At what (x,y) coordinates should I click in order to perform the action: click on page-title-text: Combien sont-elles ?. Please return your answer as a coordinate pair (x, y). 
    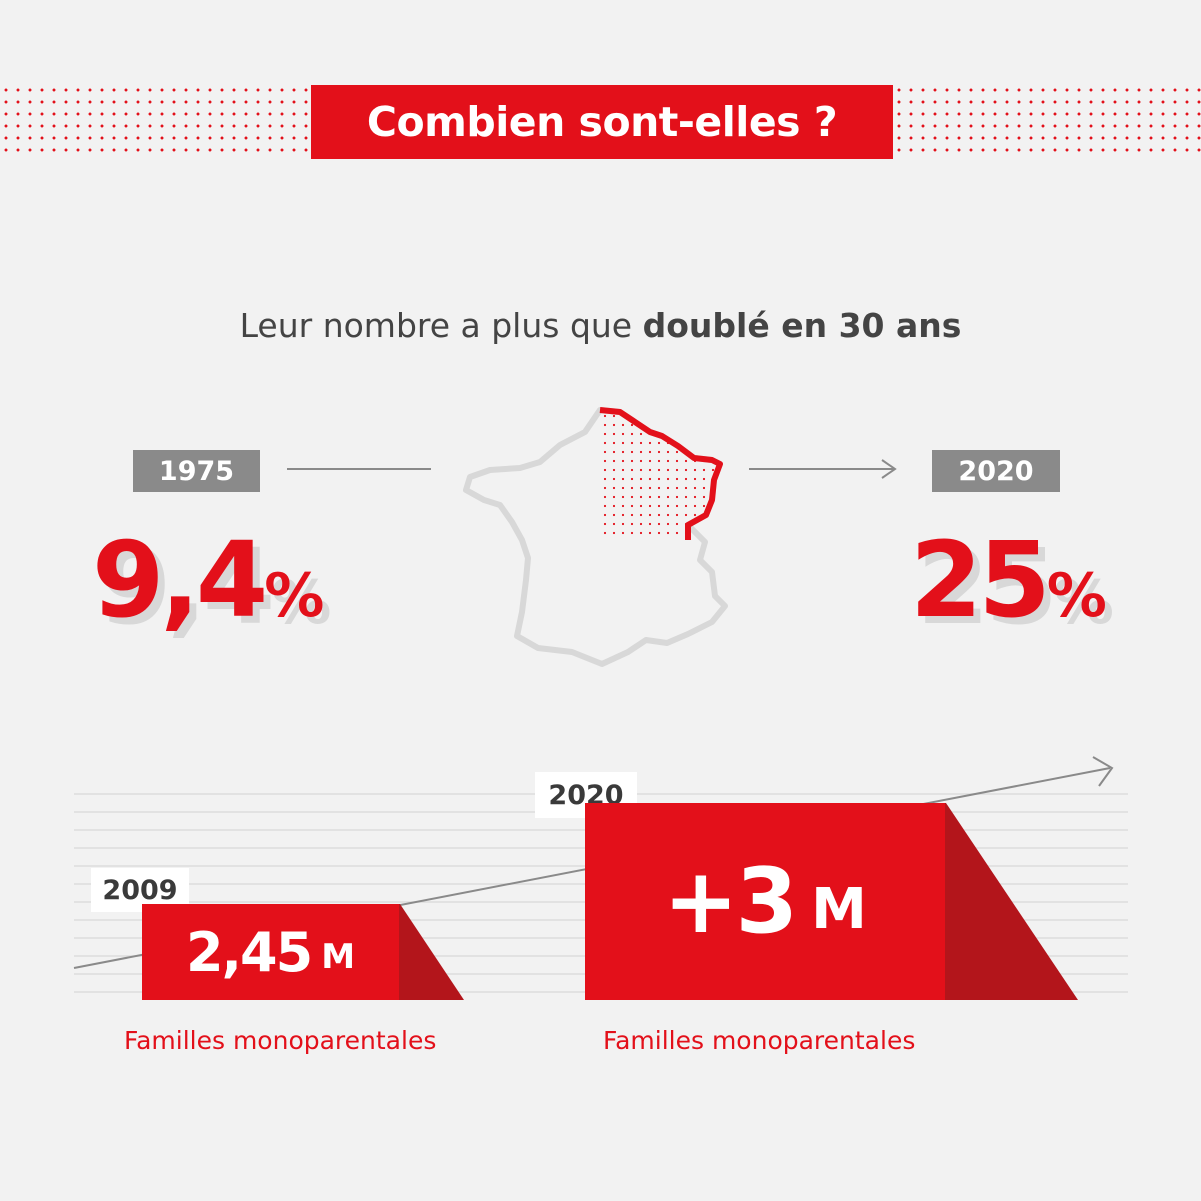
    Looking at the image, I should click on (602, 122).